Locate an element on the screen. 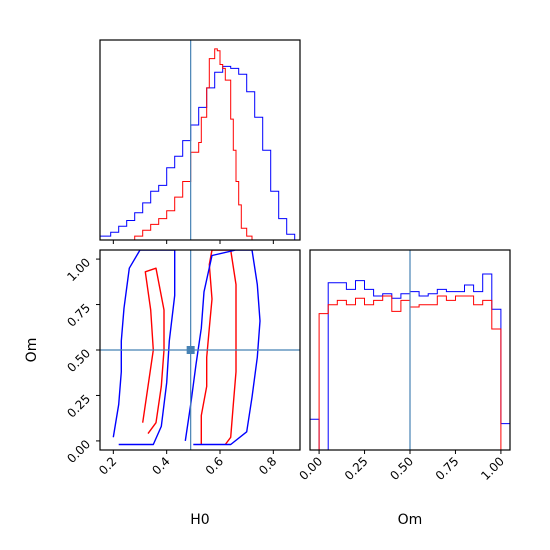 This screenshot has width=550, height=550. contour-x-tick-label-2: 0.6 is located at coordinates (214, 465).